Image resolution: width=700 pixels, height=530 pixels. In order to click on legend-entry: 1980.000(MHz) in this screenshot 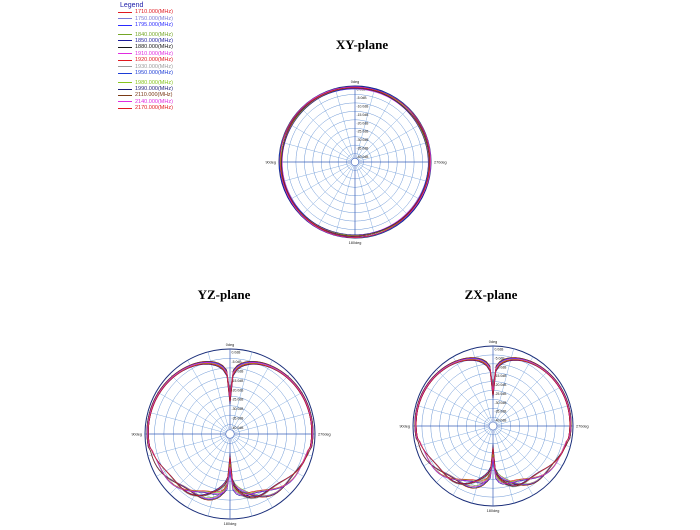, I will do `click(145, 82)`.